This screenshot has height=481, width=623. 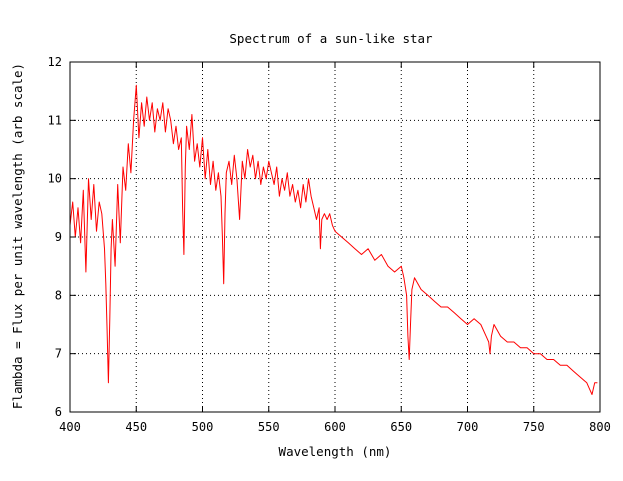 What do you see at coordinates (58, 295) in the screenshot?
I see `y-tick-label: 8` at bounding box center [58, 295].